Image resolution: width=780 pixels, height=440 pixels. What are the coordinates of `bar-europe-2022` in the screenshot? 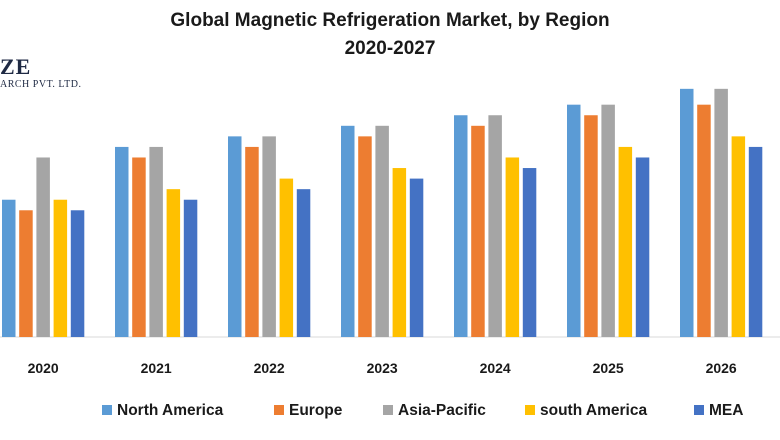 It's located at (252, 241).